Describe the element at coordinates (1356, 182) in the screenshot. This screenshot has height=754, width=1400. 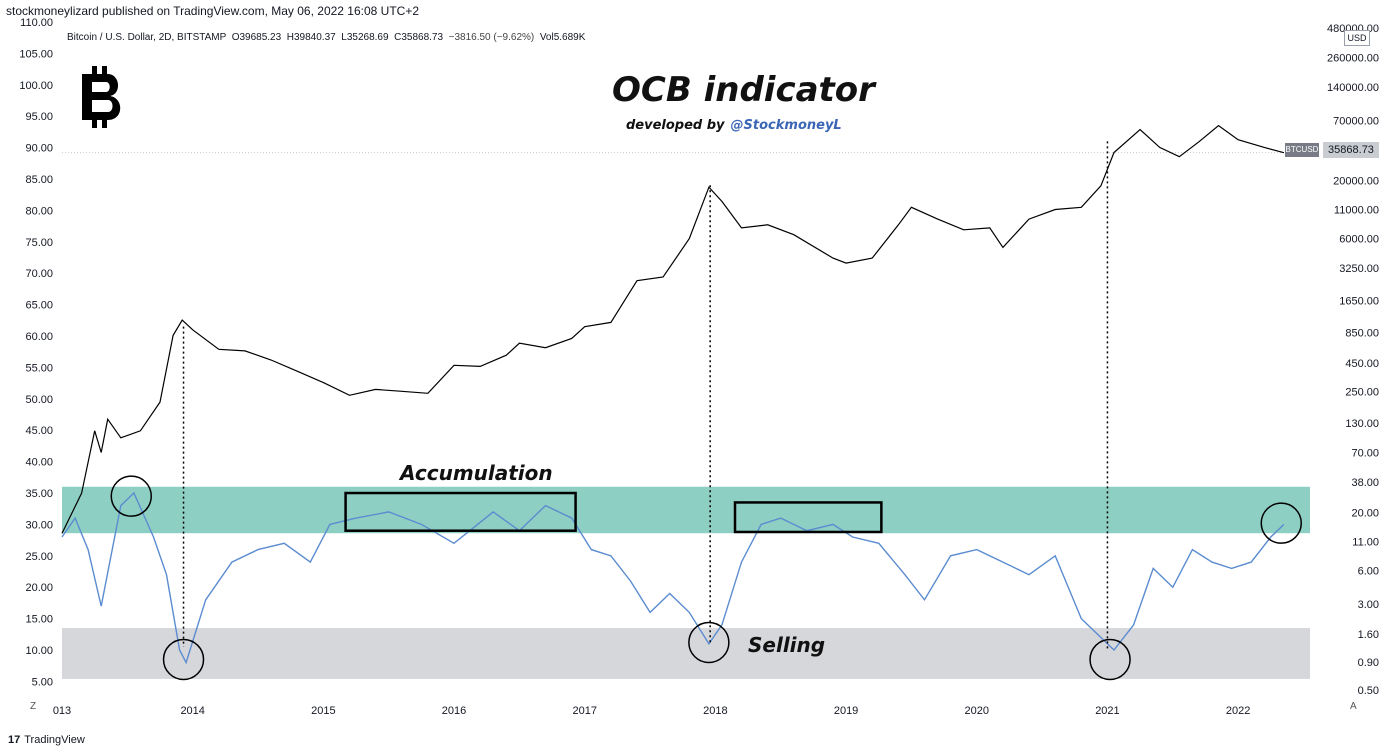
I see `right-axis-tick: 20000.00` at that location.